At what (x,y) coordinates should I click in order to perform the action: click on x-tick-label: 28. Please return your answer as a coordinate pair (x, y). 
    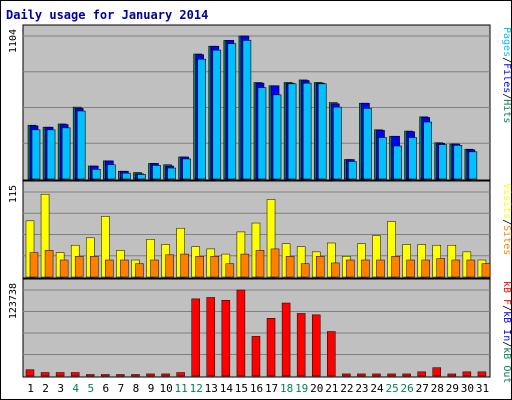
    Looking at the image, I should click on (437, 388).